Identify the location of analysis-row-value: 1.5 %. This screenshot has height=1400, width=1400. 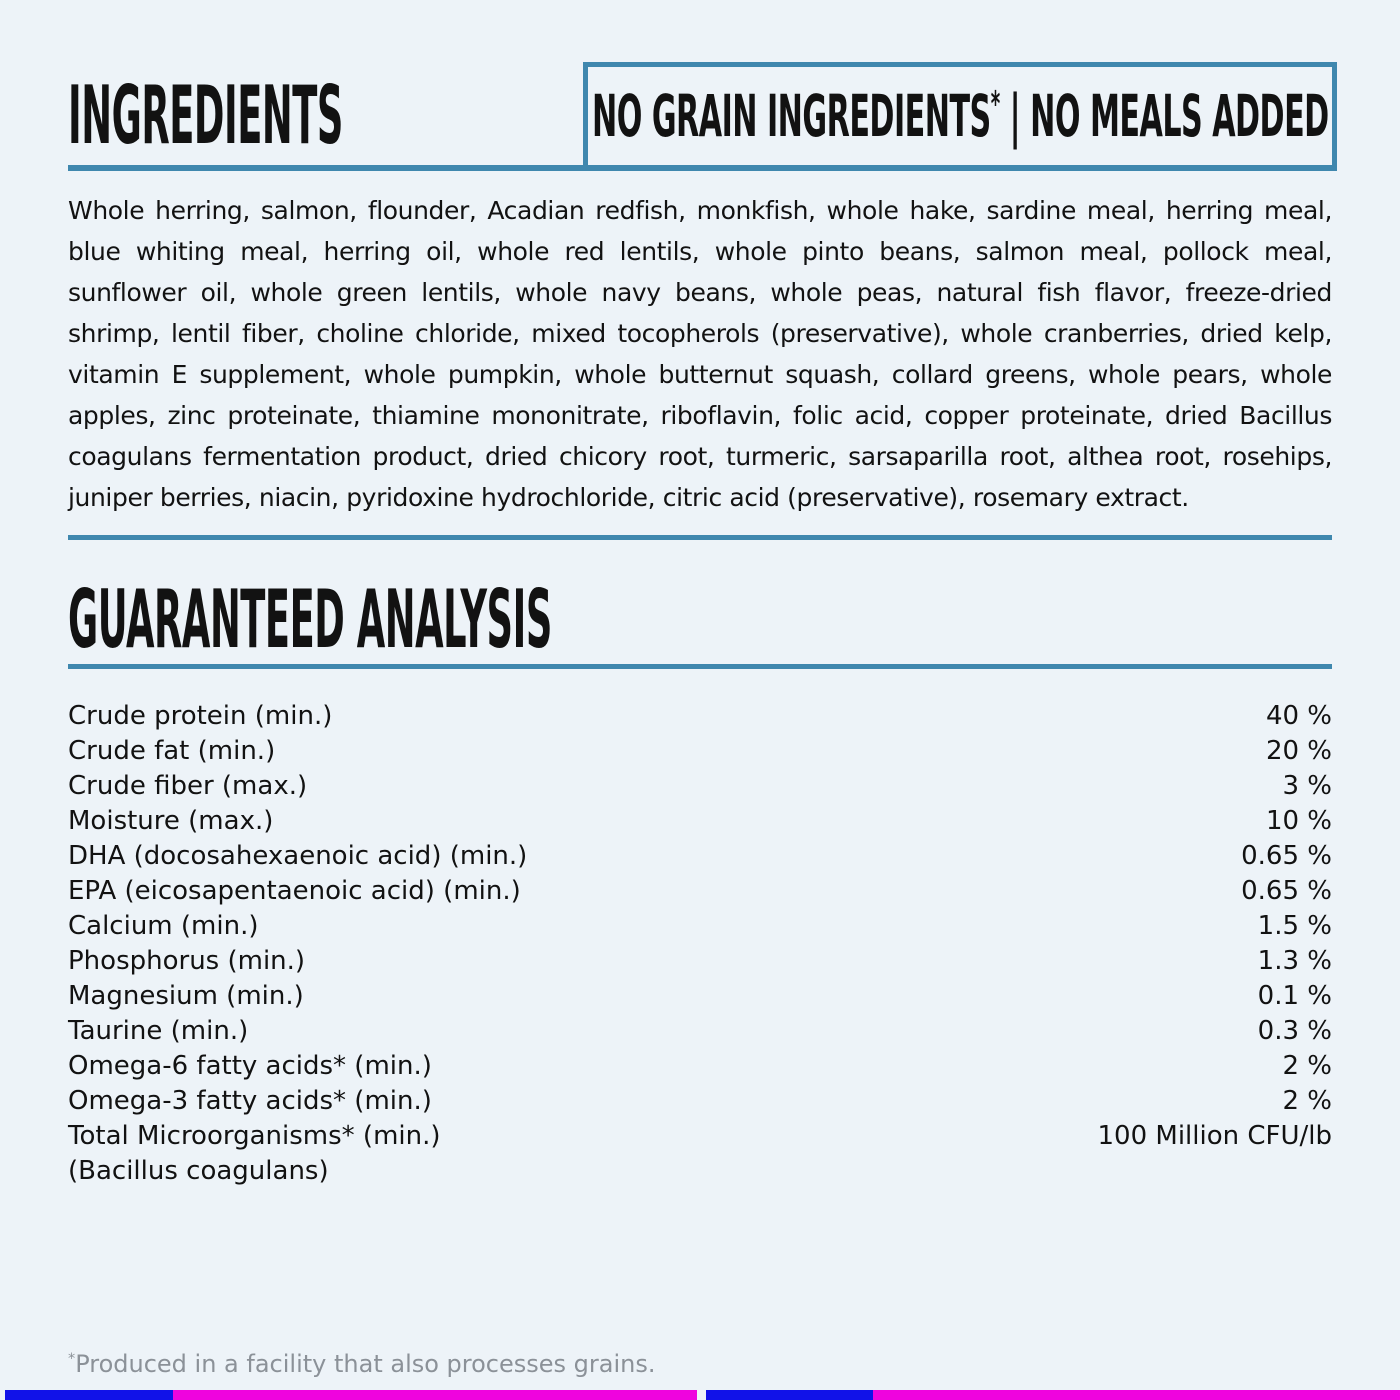
(1294, 926).